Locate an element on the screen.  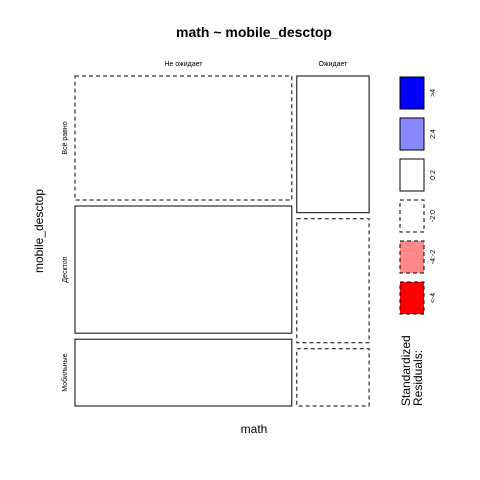
cell-не-ожидает-десктоп is located at coordinates (183, 269).